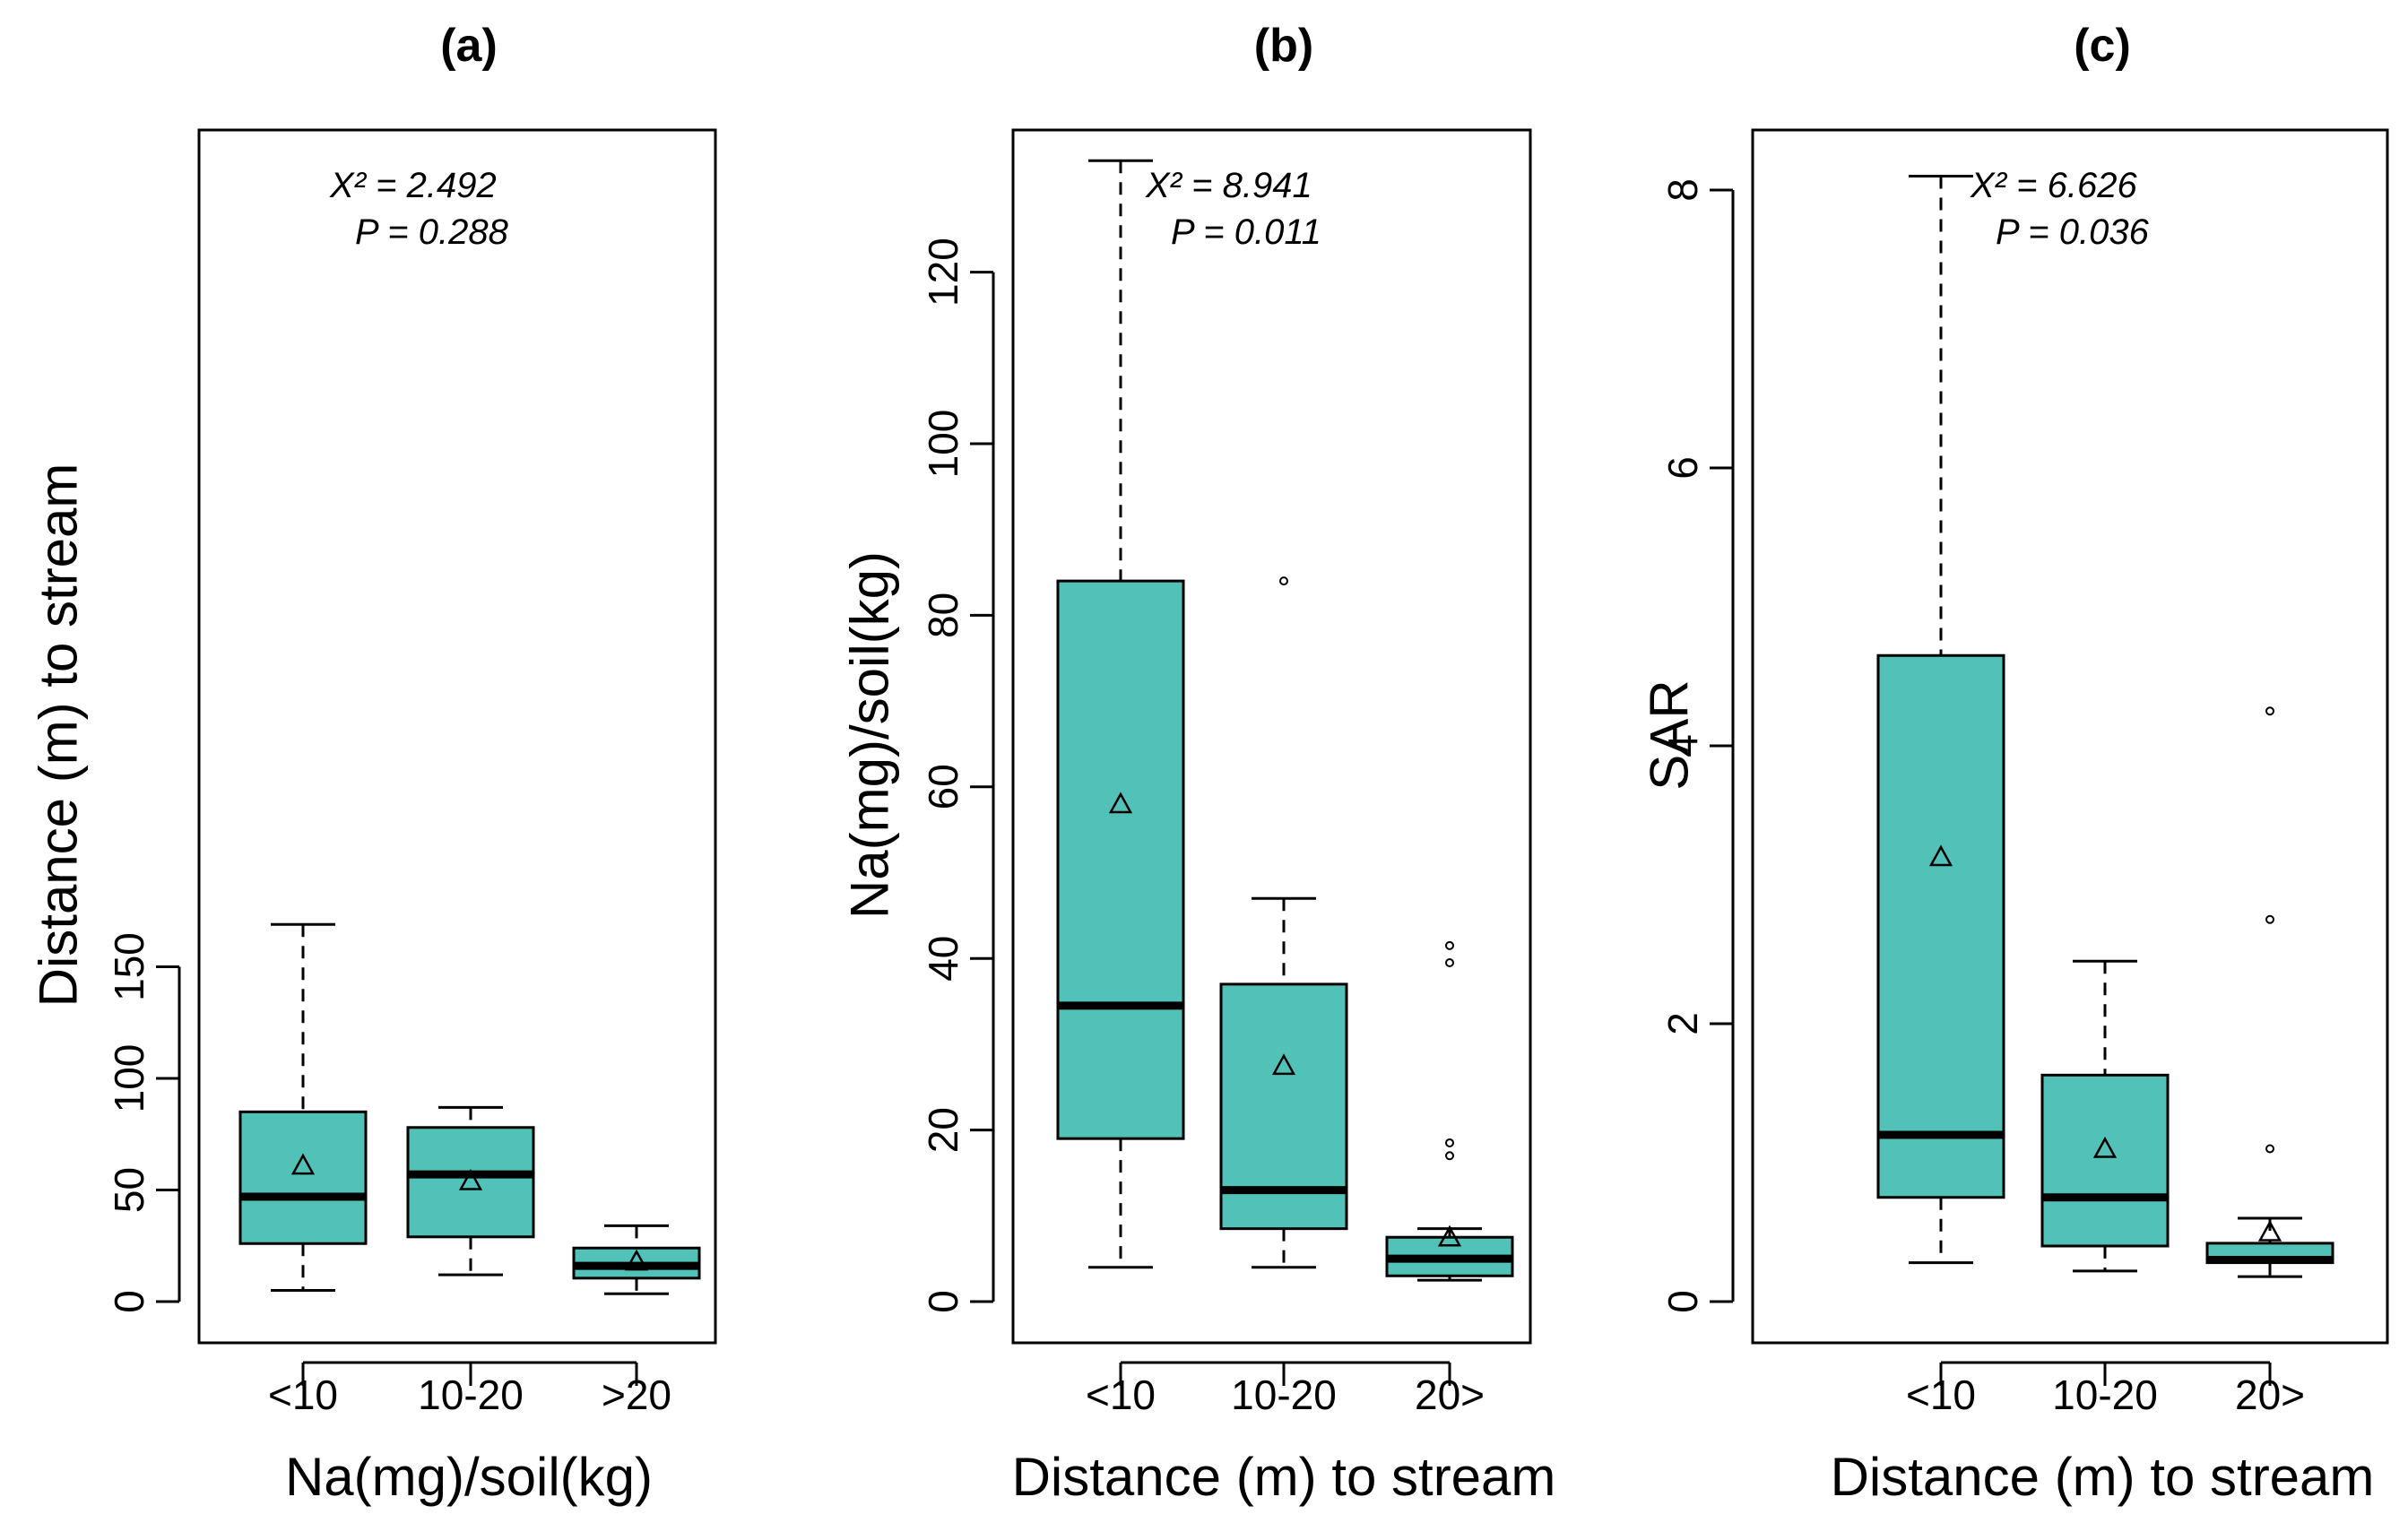 The width and height of the screenshot is (2408, 1523). Describe the element at coordinates (469, 1477) in the screenshot. I see `panel-0-x-axis-label: Na(mg)/soil(kg)` at that location.